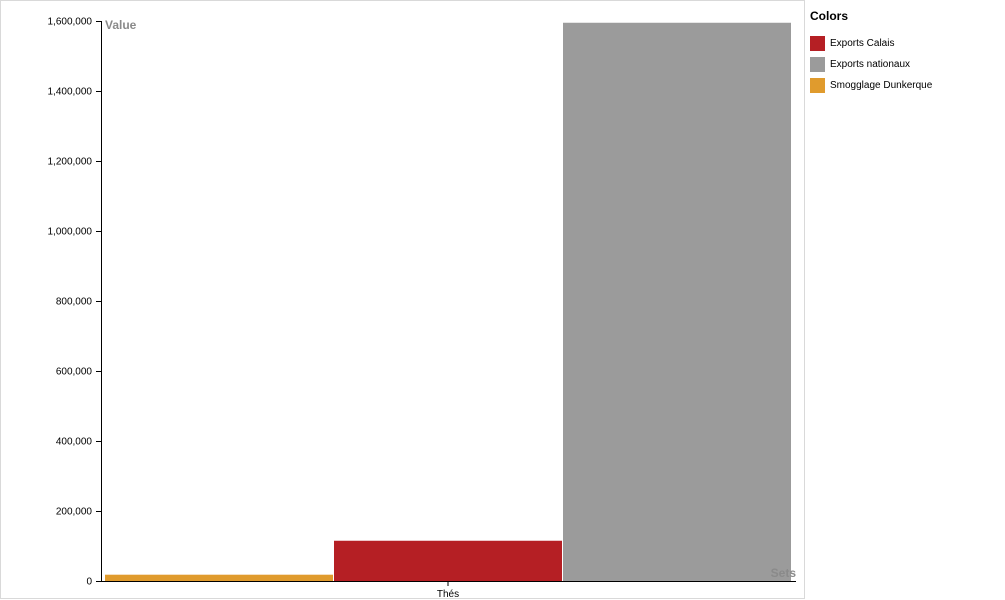 The image size is (1005, 600). What do you see at coordinates (448, 560) in the screenshot?
I see `bar-exports-calais` at bounding box center [448, 560].